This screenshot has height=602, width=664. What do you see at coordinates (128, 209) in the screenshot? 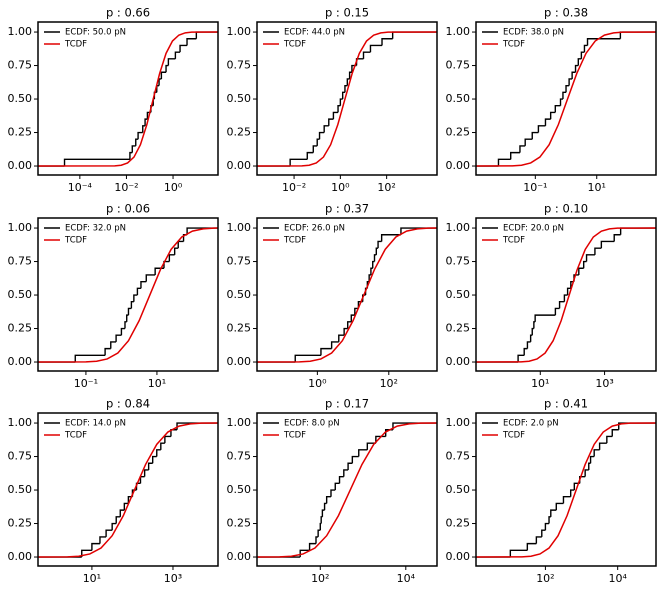
I see `chart-title: p : 0.06` at bounding box center [128, 209].